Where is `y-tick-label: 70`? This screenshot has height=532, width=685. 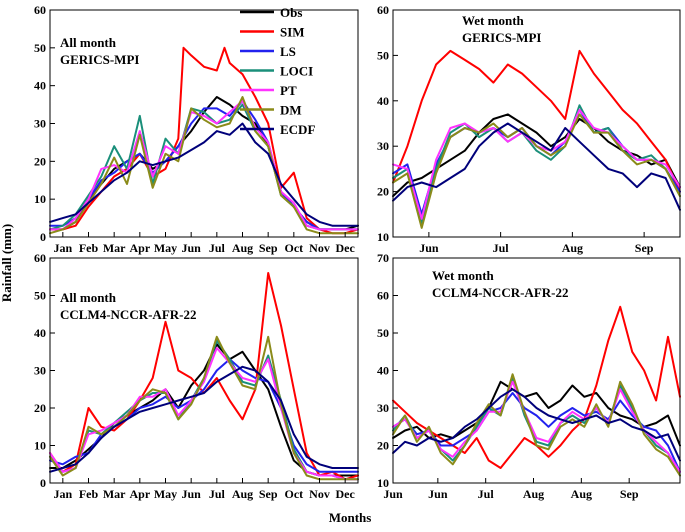 y-tick-label: 70 is located at coordinates (383, 258).